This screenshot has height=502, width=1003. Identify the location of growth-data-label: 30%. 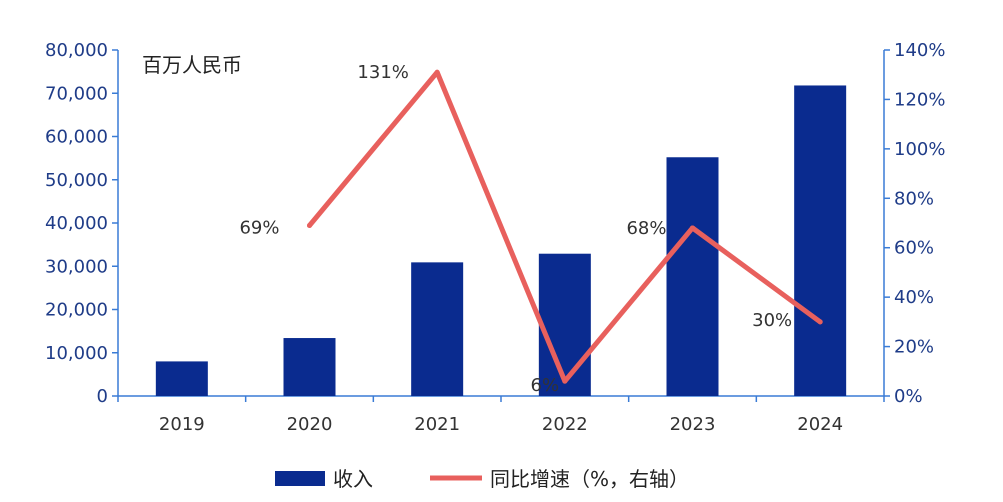
(772, 320).